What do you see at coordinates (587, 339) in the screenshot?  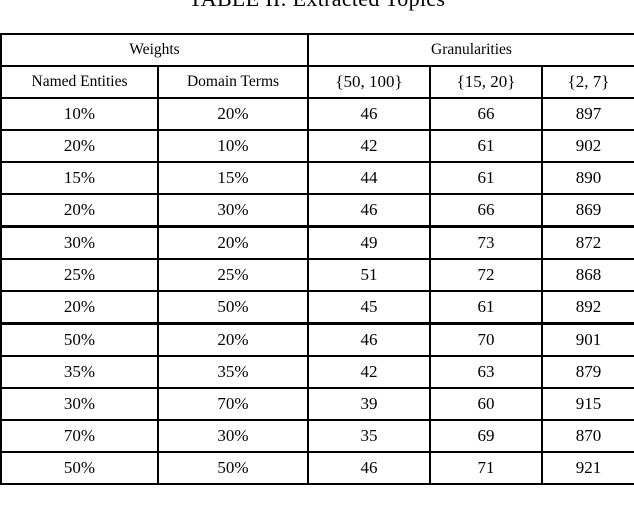 I see `granularity-2-7-cell: 901` at bounding box center [587, 339].